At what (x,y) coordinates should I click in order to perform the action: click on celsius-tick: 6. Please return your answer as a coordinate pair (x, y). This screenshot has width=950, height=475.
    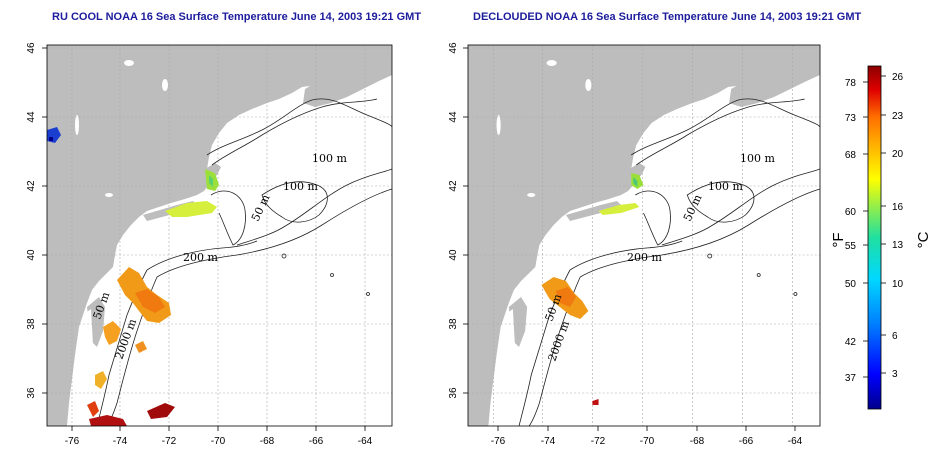
    Looking at the image, I should click on (895, 336).